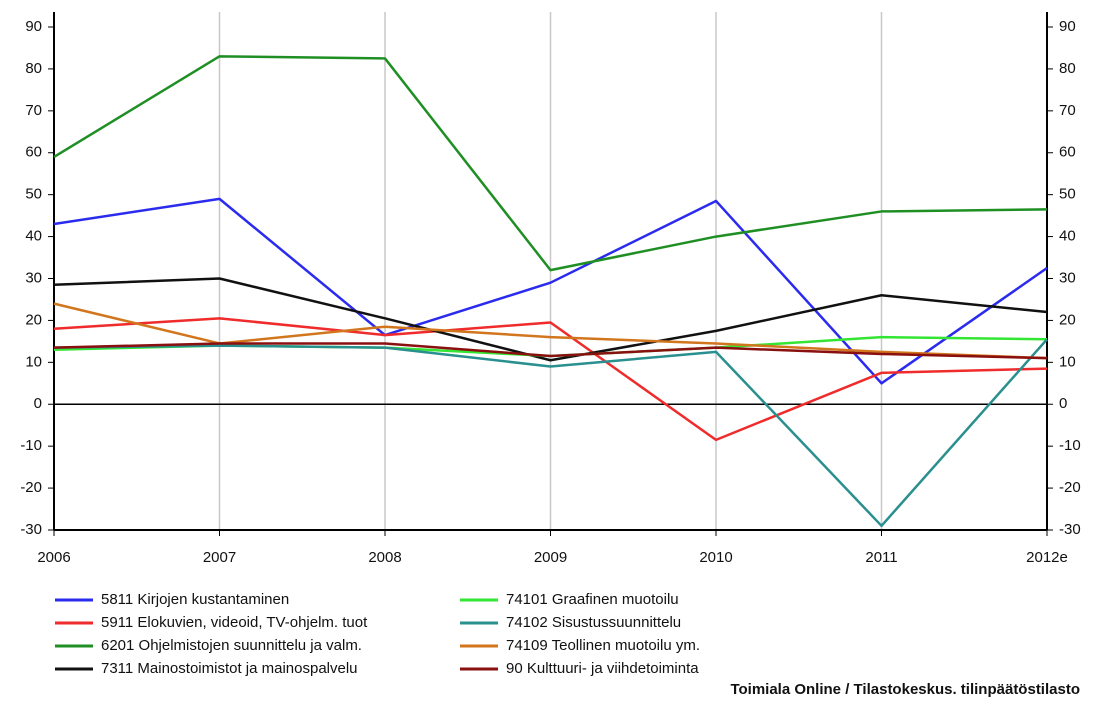 Image resolution: width=1097 pixels, height=702 pixels. What do you see at coordinates (33, 152) in the screenshot?
I see `y-tick-label: 60` at bounding box center [33, 152].